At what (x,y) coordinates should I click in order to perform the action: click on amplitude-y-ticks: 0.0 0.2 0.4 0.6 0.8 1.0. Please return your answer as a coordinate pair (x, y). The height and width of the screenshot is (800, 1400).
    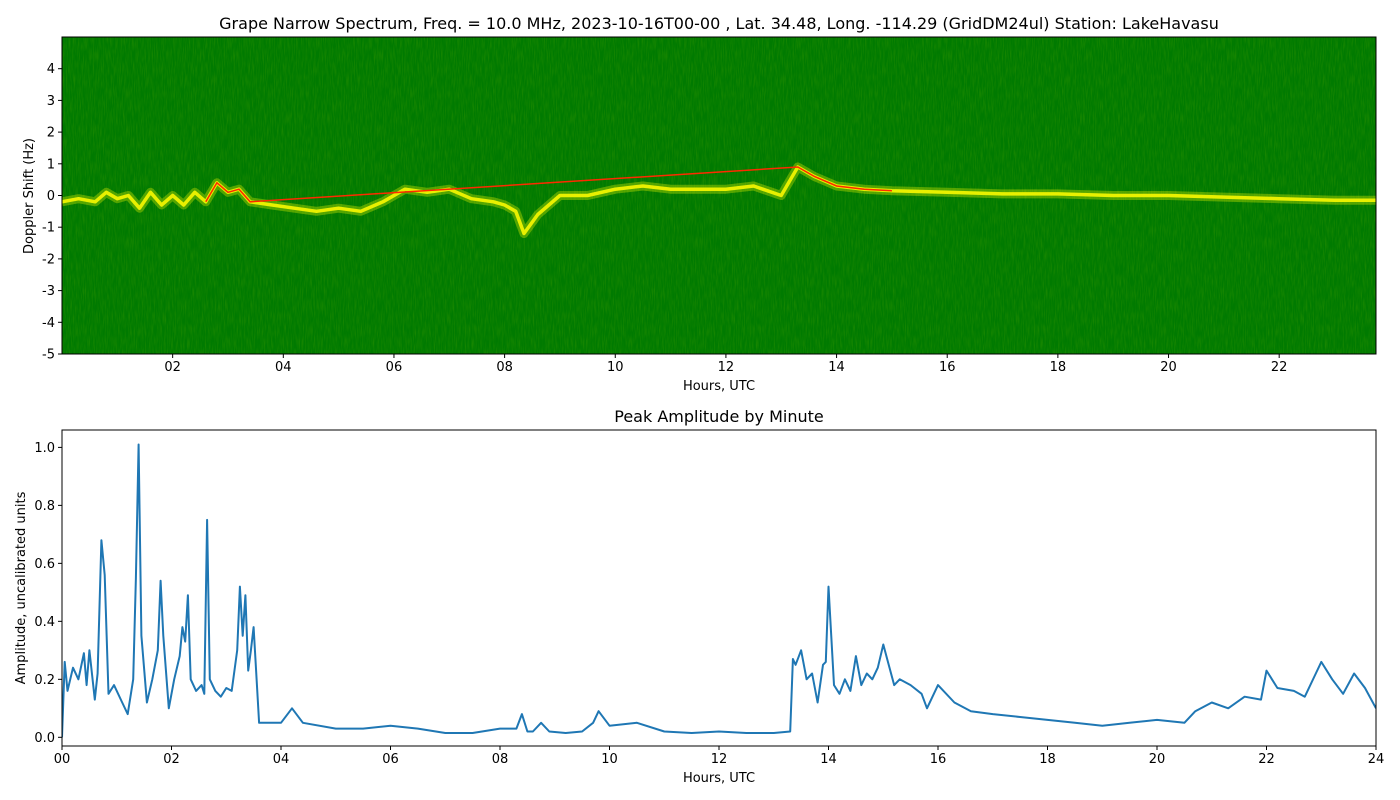
    Looking at the image, I should click on (48, 593).